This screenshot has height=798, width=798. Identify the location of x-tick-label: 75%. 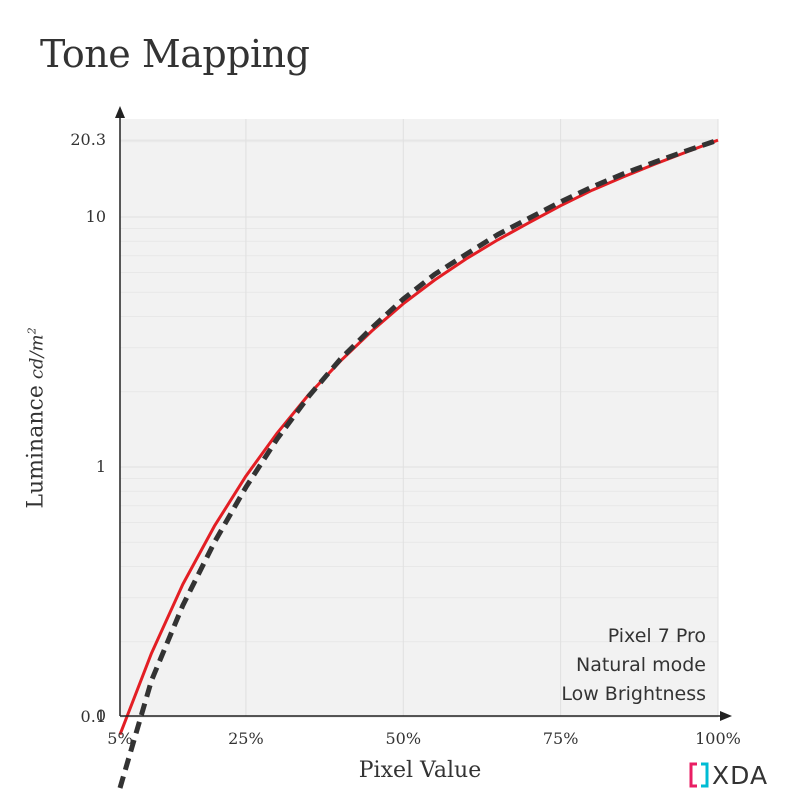
(561, 738).